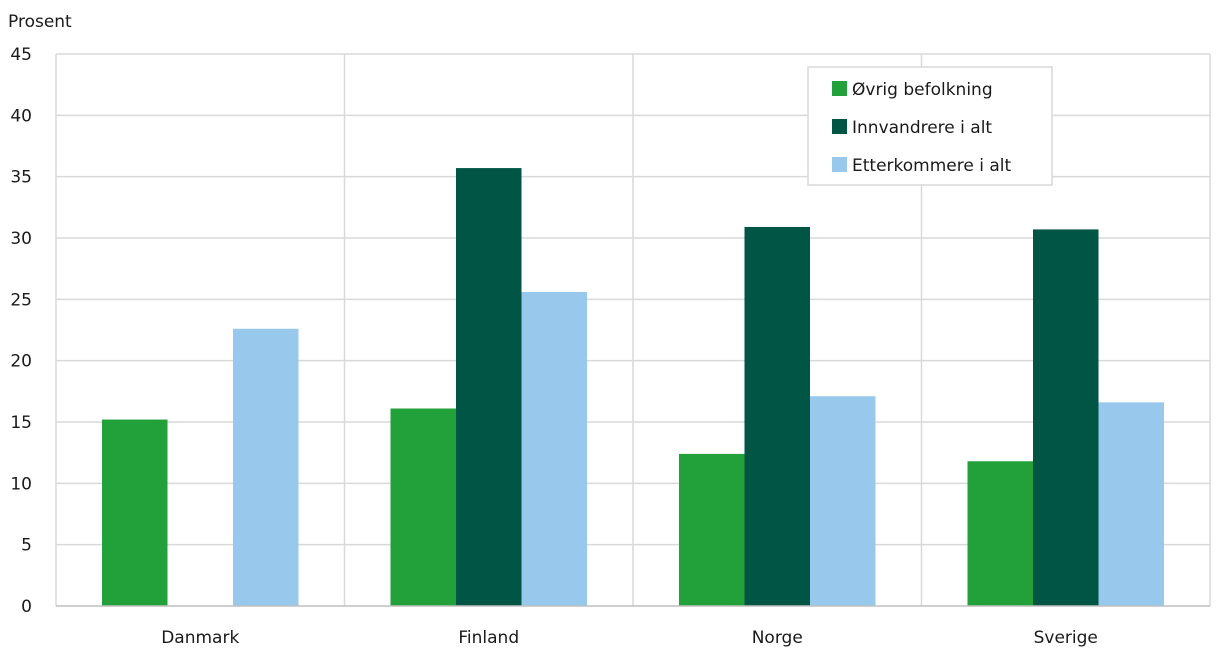  Describe the element at coordinates (21, 239) in the screenshot. I see `y-tick-label: 30` at that location.